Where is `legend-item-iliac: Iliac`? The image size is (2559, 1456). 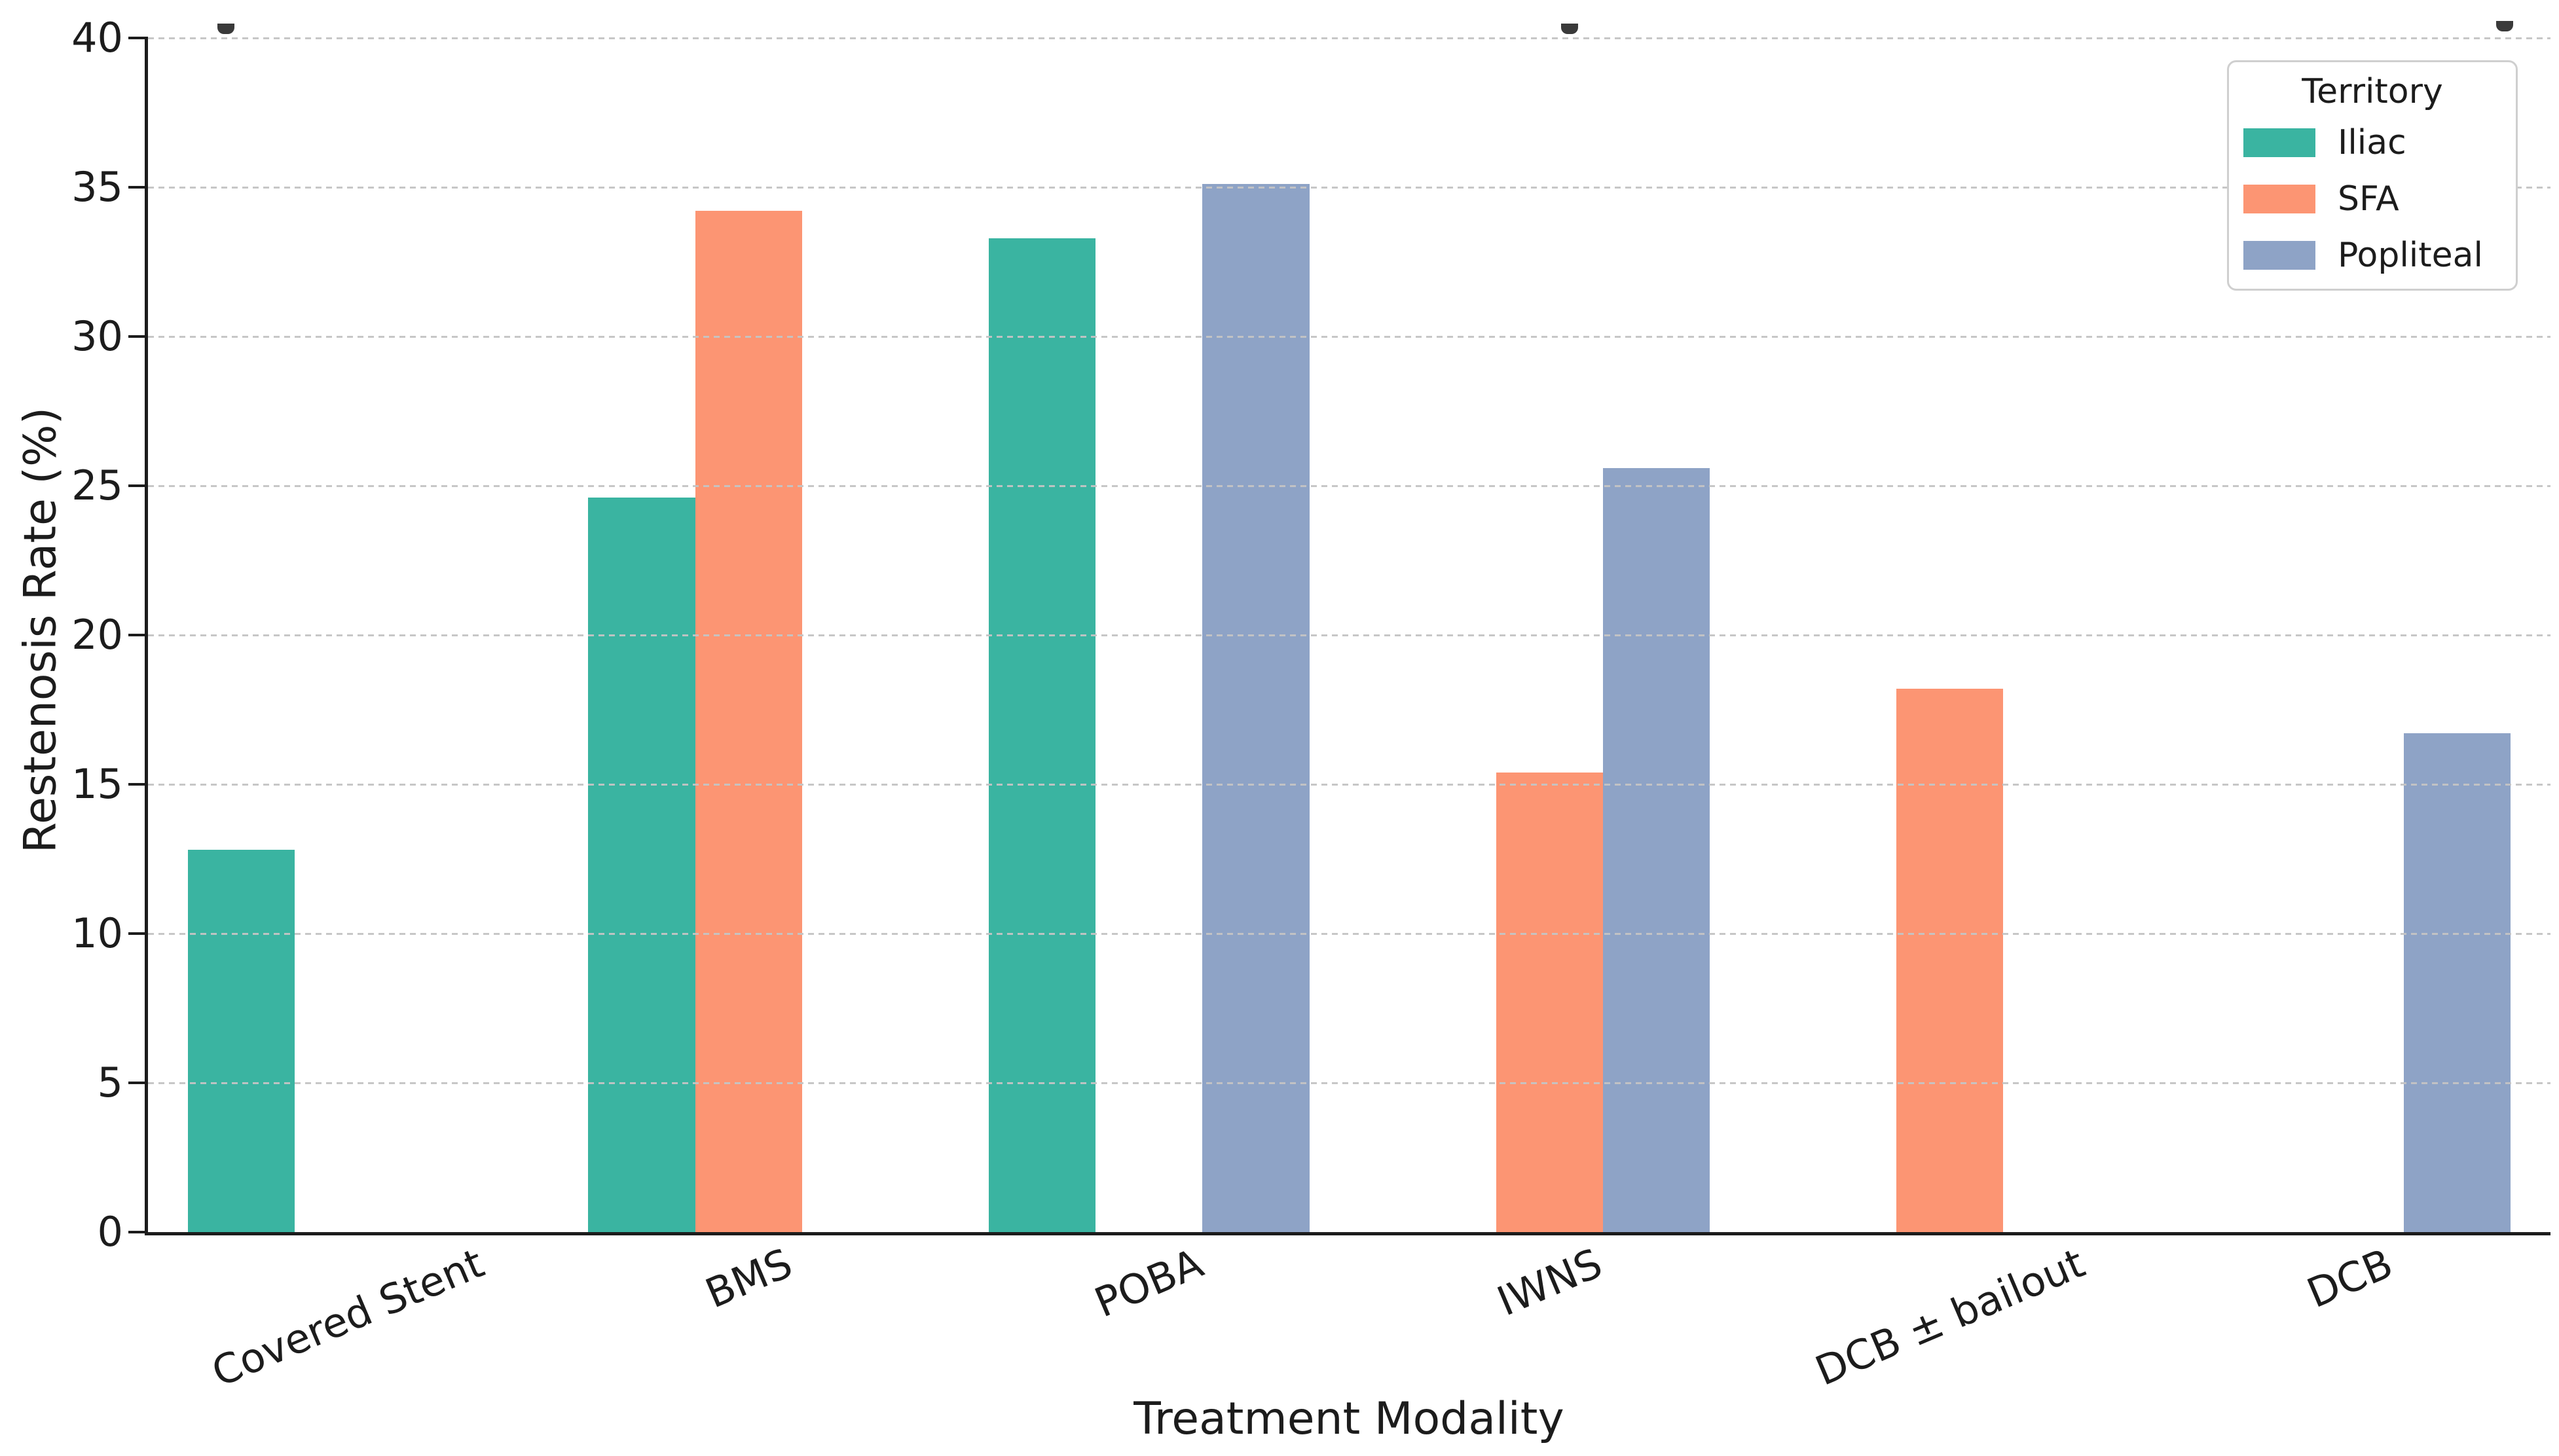
legend-item-iliac: Iliac is located at coordinates (2379, 143).